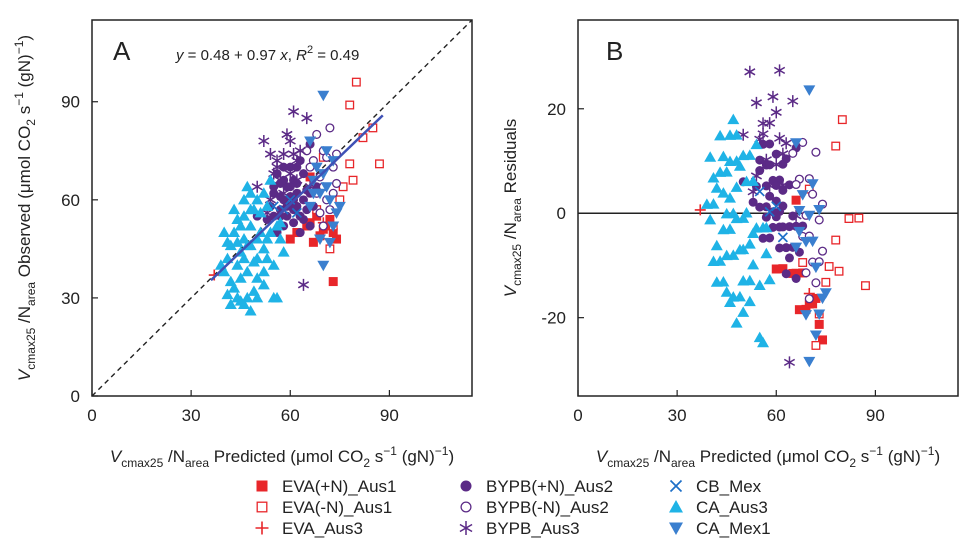 This screenshot has width=968, height=545. What do you see at coordinates (466, 486) in the screenshot?
I see `legend-marker-bypb-n-aus2` at bounding box center [466, 486].